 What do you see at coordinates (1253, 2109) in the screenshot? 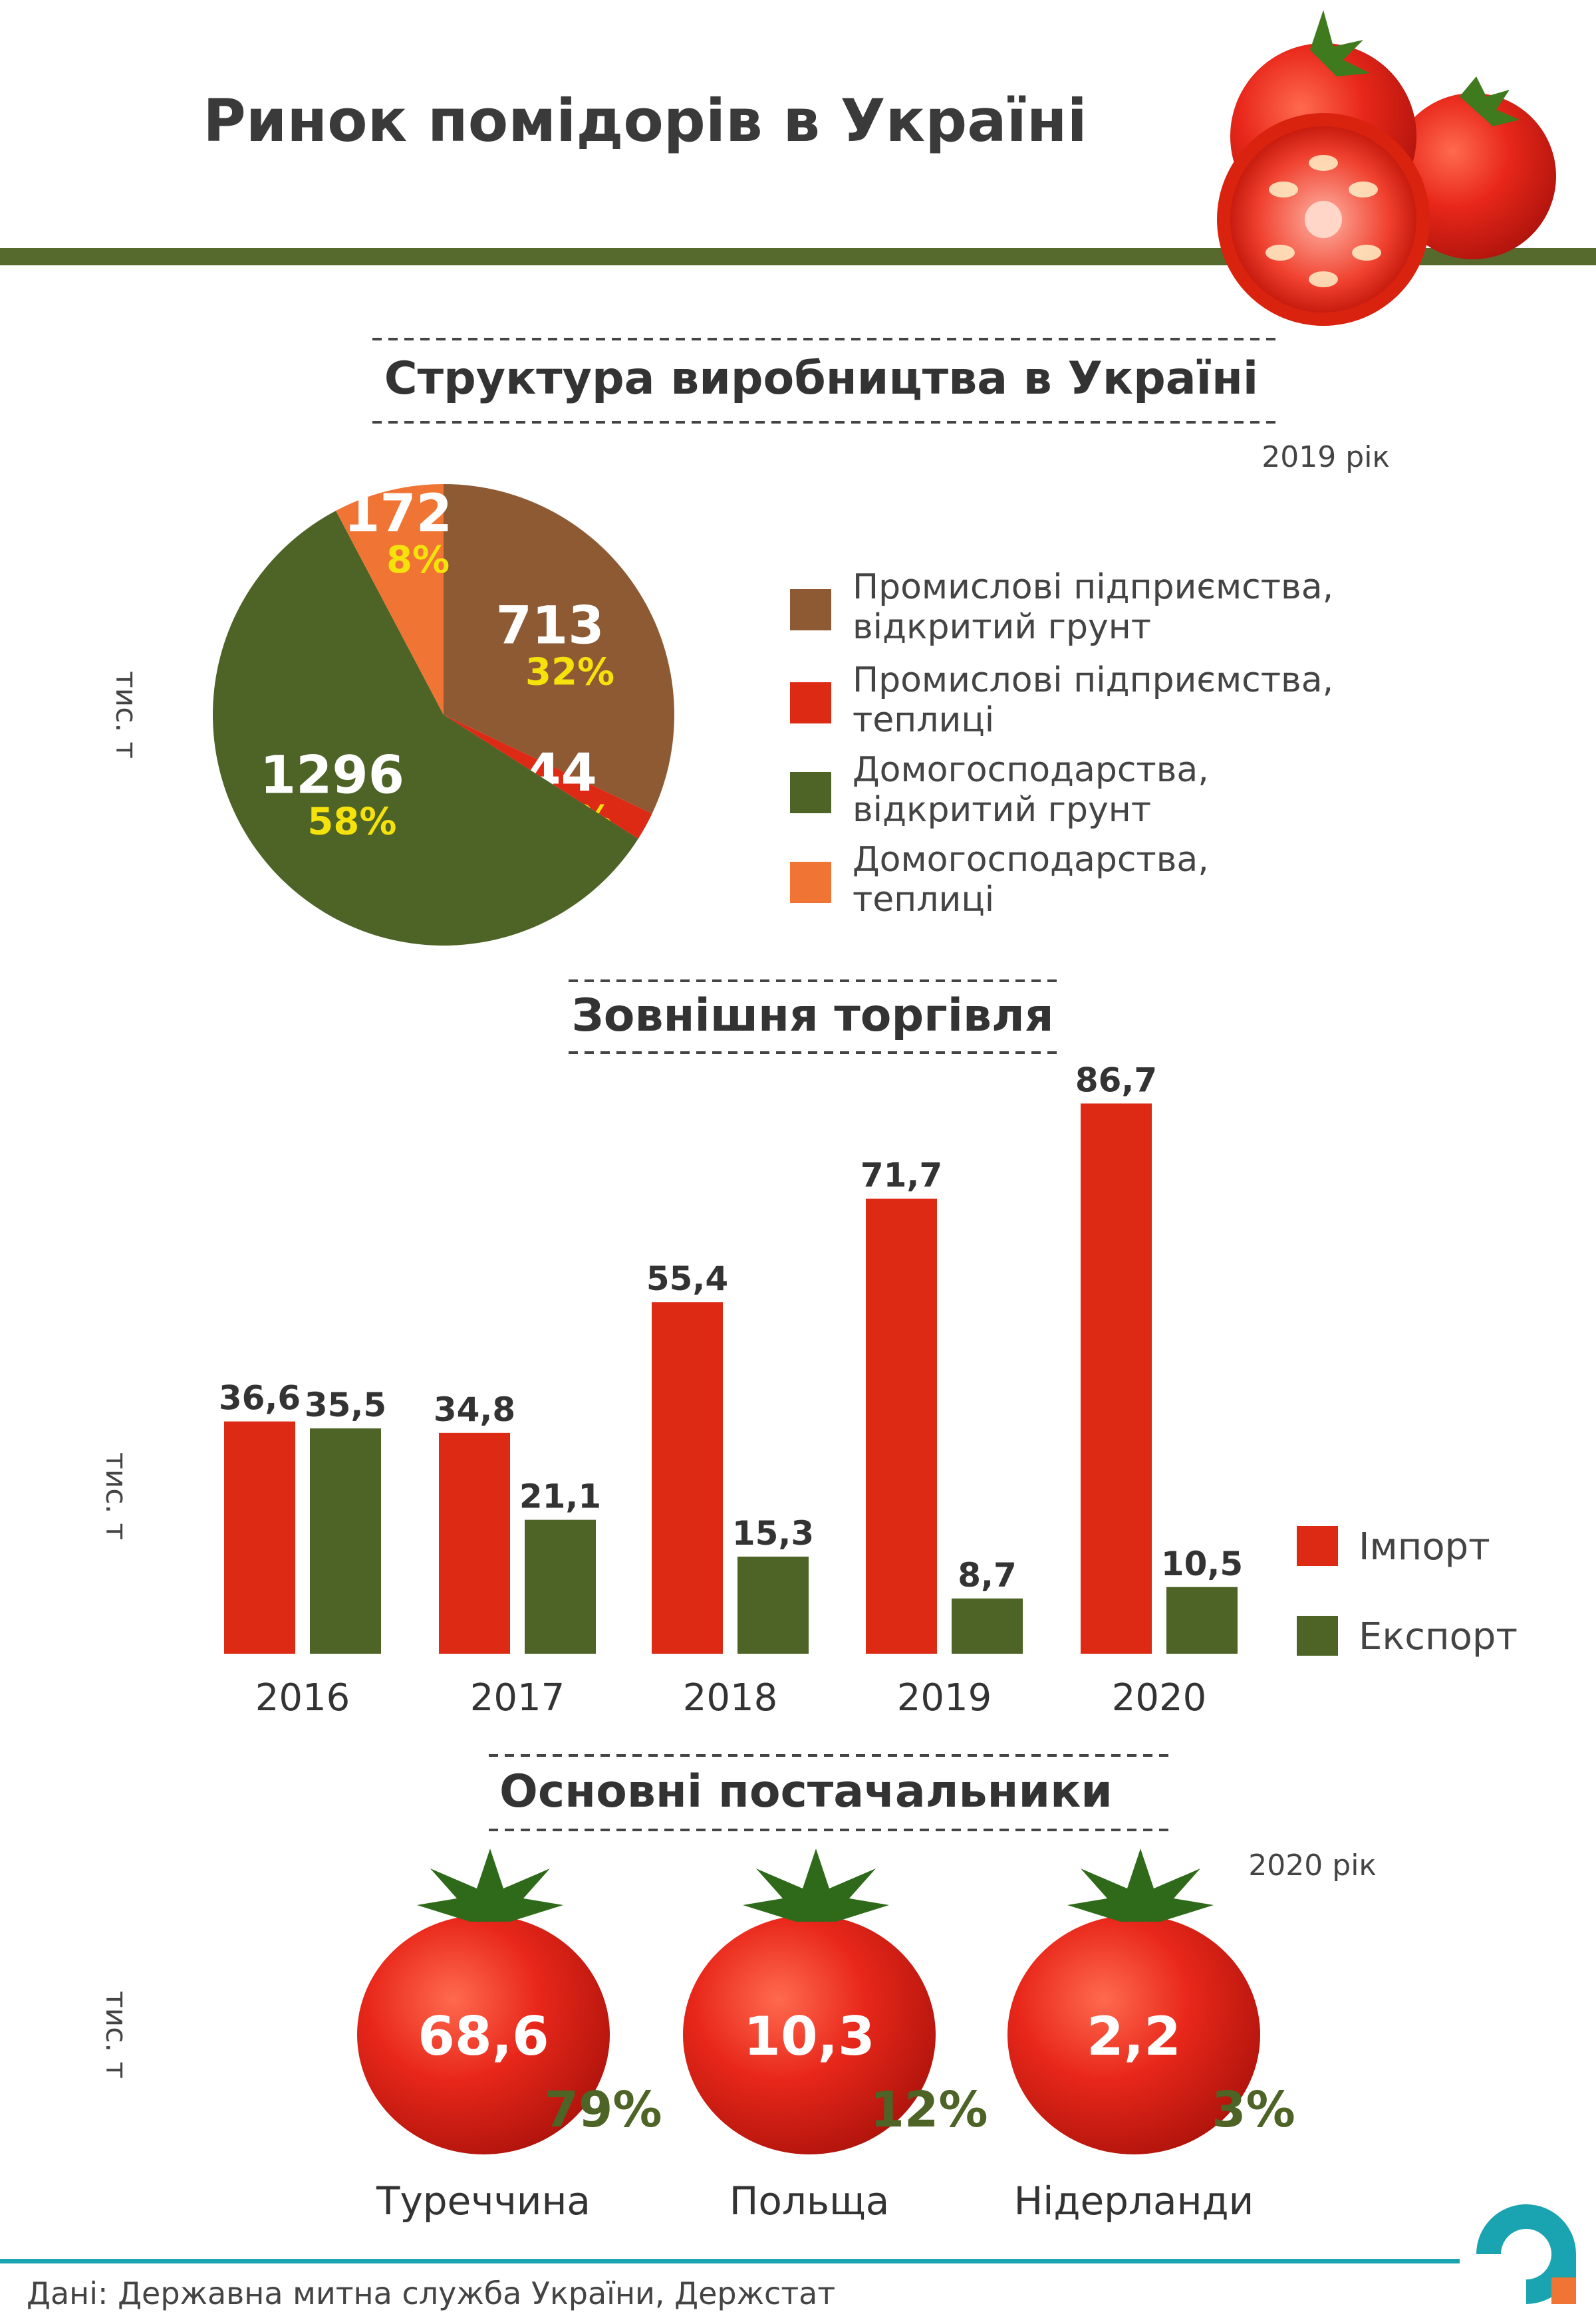
I see `supplier-percent: 3%` at bounding box center [1253, 2109].